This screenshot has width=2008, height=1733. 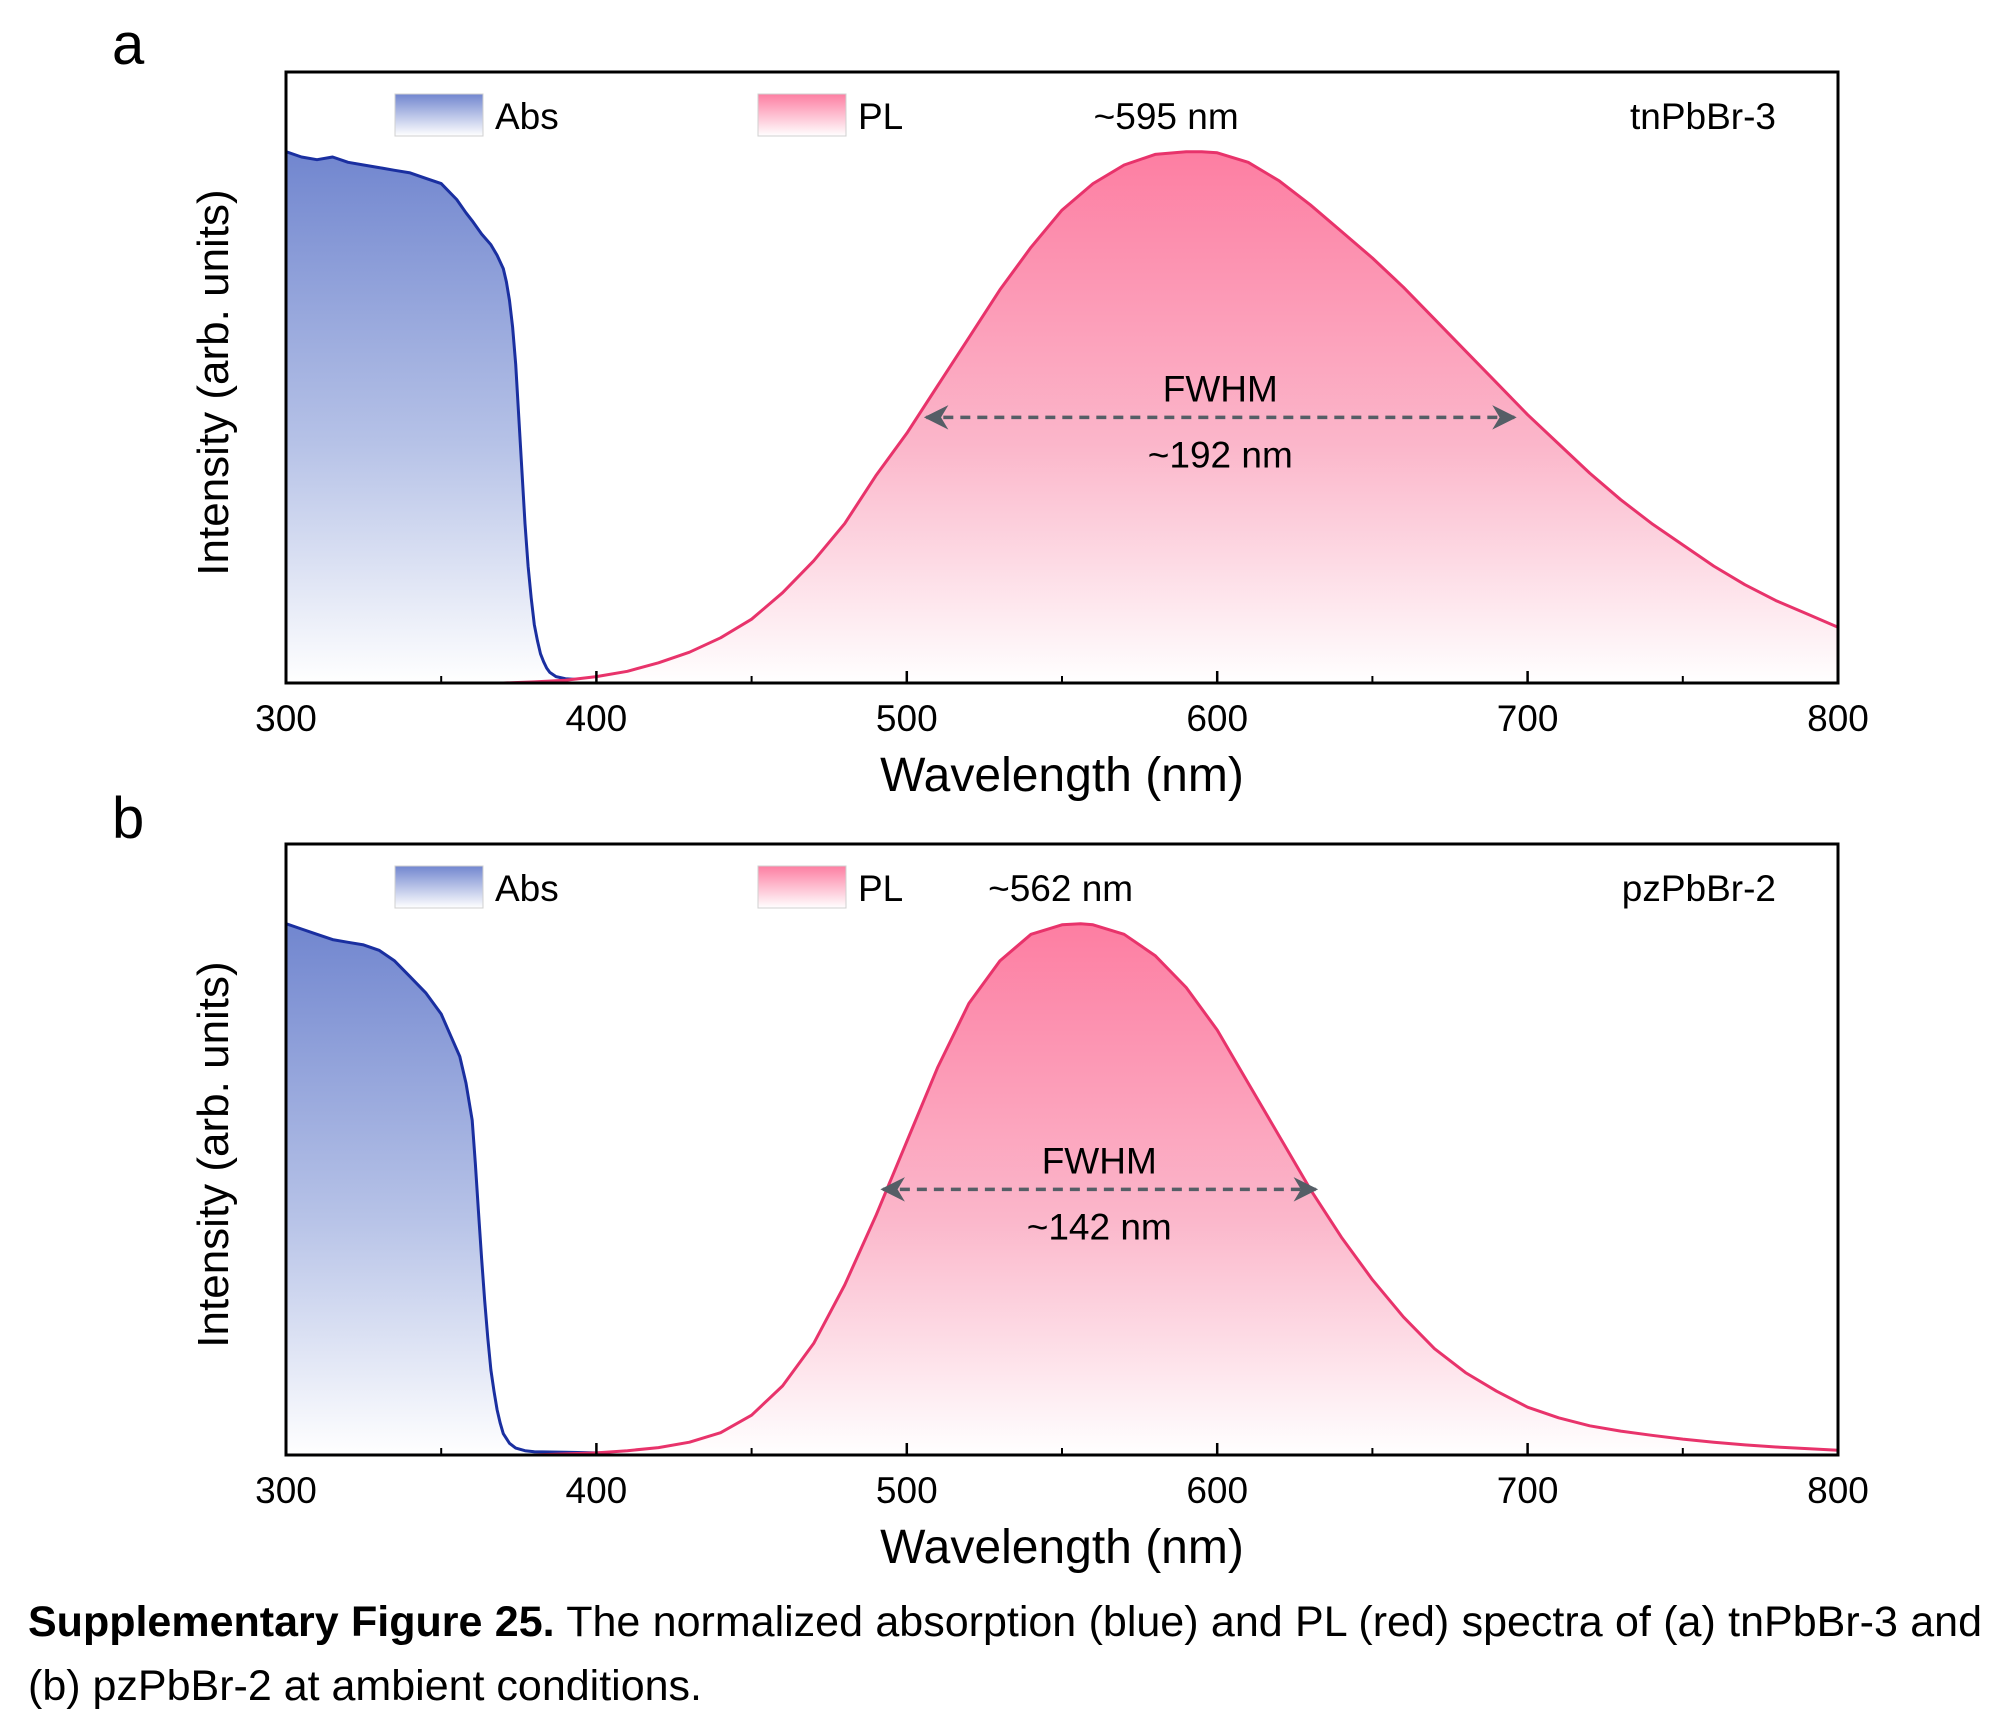 What do you see at coordinates (1099, 1226) in the screenshot?
I see `fwhm-value-label: ~142 nm` at bounding box center [1099, 1226].